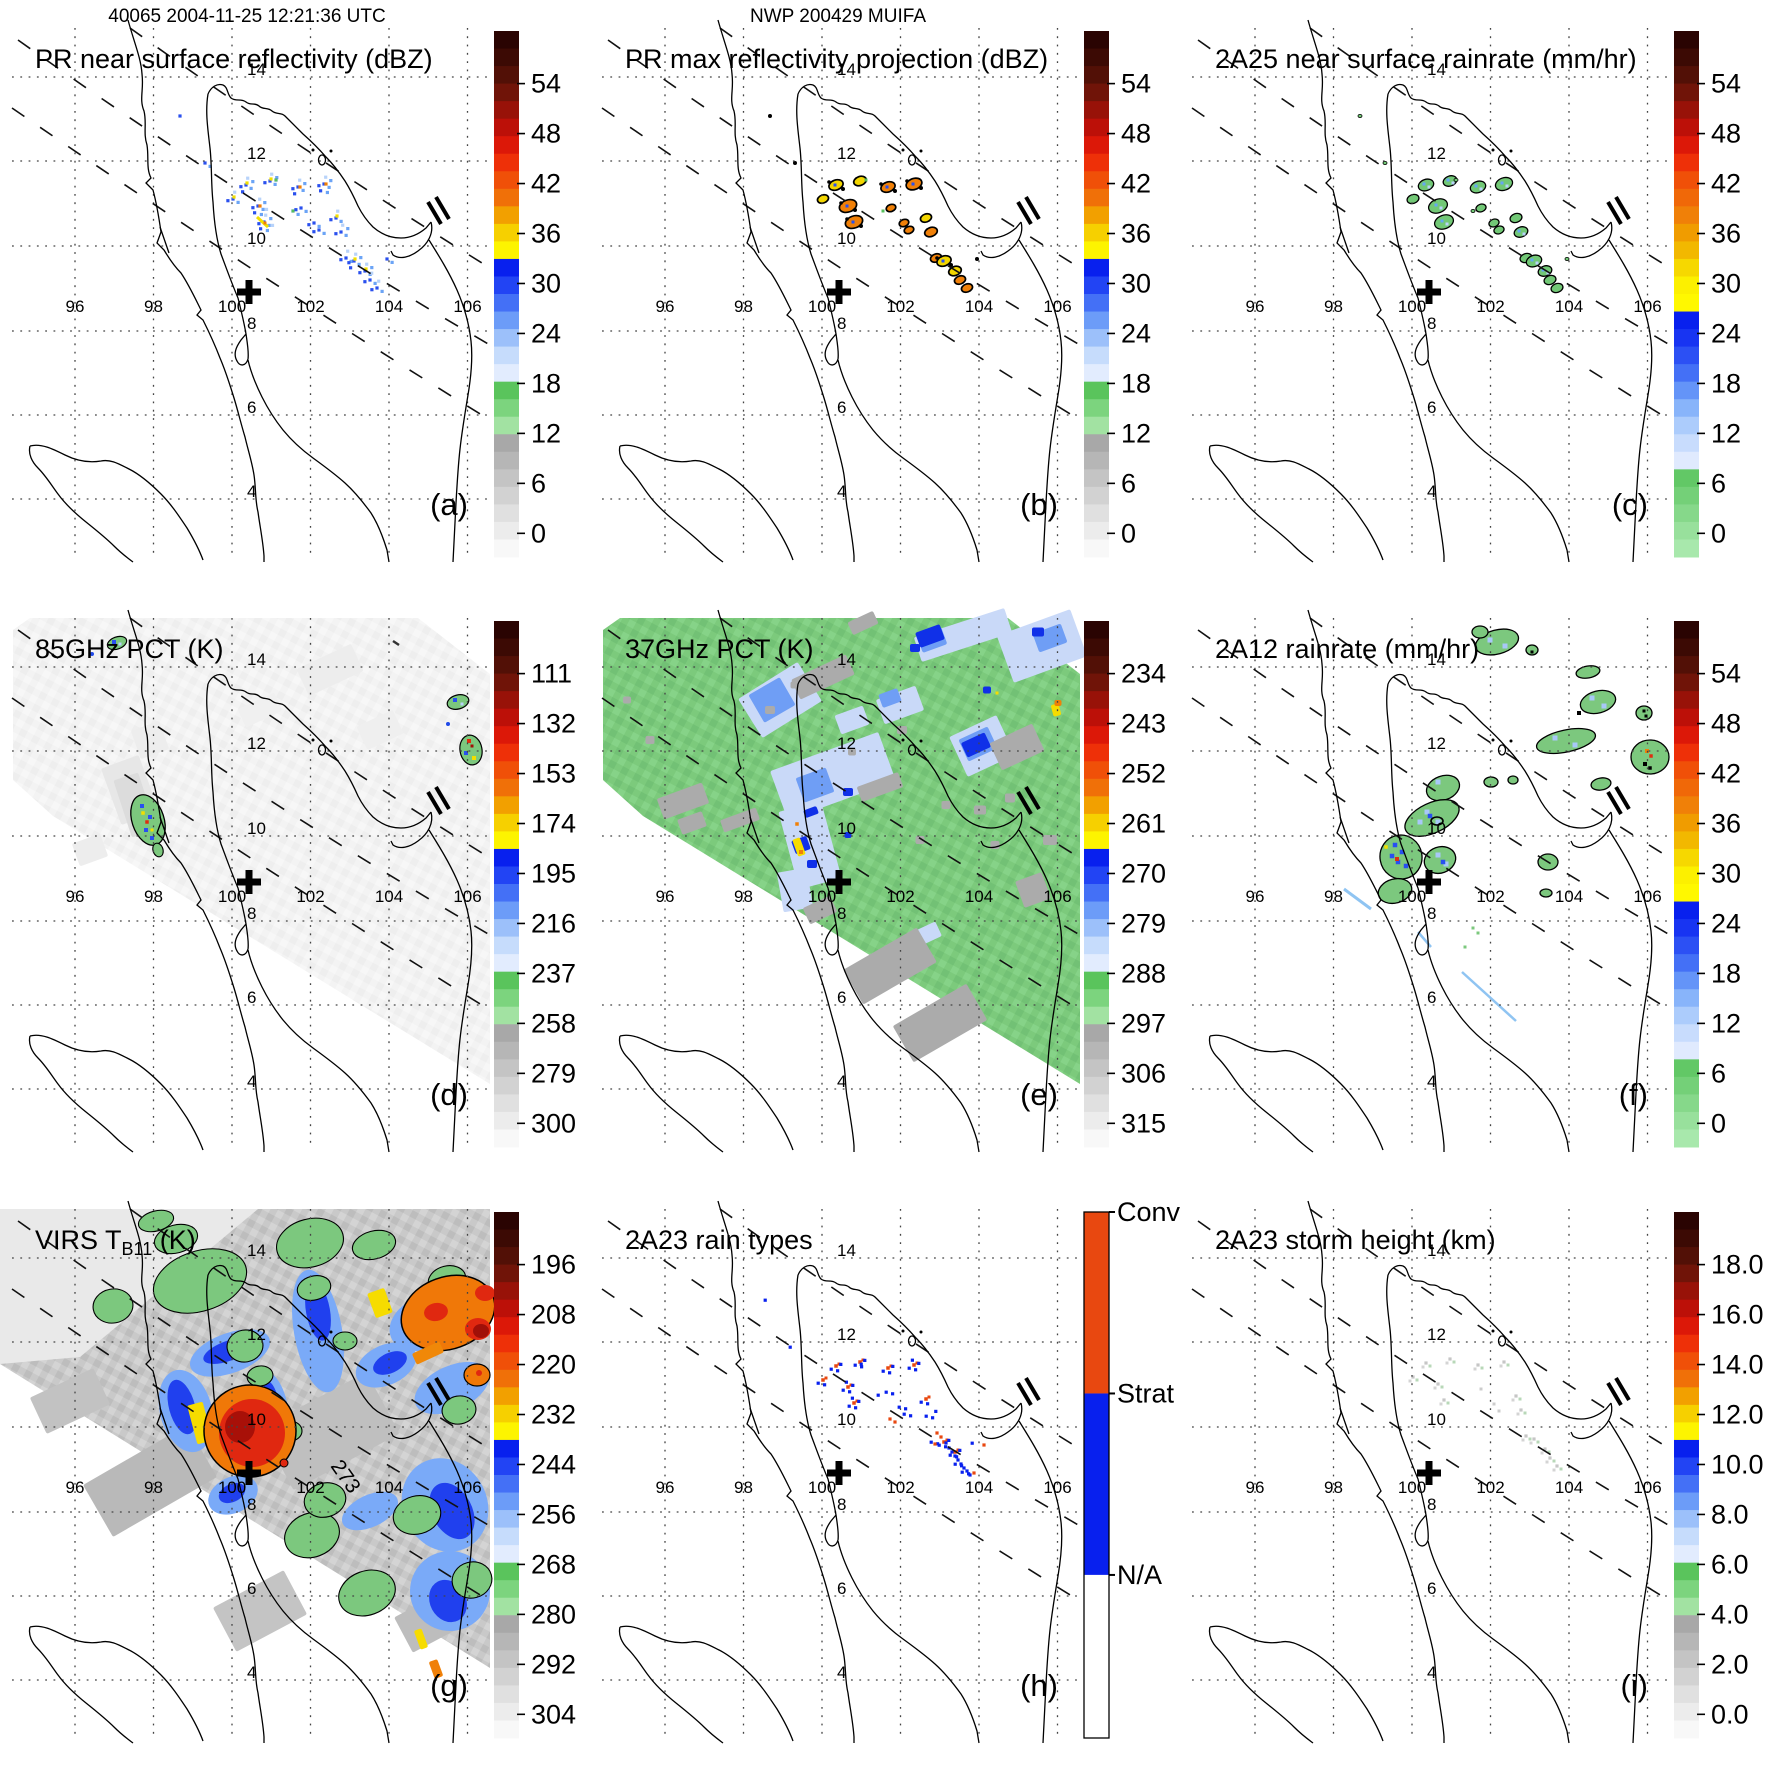 This screenshot has width=1771, height=1771. I want to click on colorbar-tick-label: 42, so click(1726, 774).